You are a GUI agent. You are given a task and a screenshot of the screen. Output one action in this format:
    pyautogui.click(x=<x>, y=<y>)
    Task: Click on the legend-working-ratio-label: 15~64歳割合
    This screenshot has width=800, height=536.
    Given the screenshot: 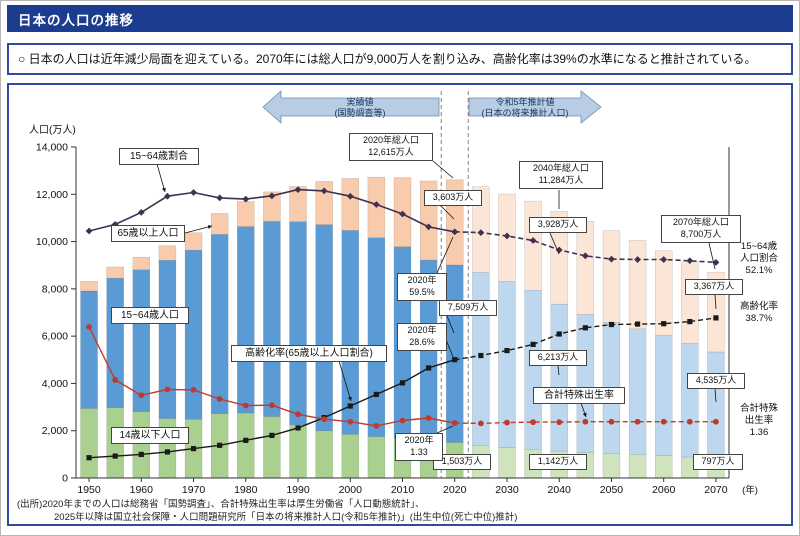 What is the action you would take?
    pyautogui.click(x=159, y=157)
    